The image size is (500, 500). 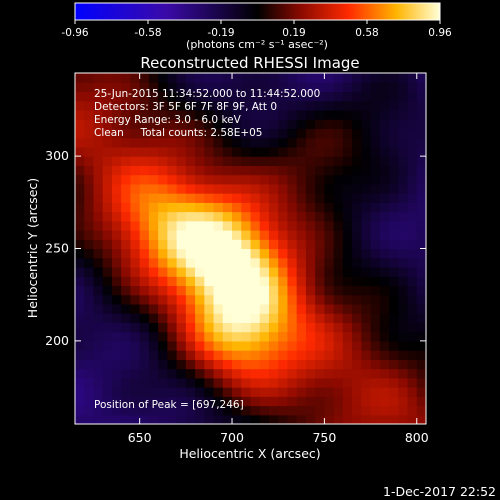 What do you see at coordinates (232, 437) in the screenshot?
I see `x-tick-label: 700` at bounding box center [232, 437].